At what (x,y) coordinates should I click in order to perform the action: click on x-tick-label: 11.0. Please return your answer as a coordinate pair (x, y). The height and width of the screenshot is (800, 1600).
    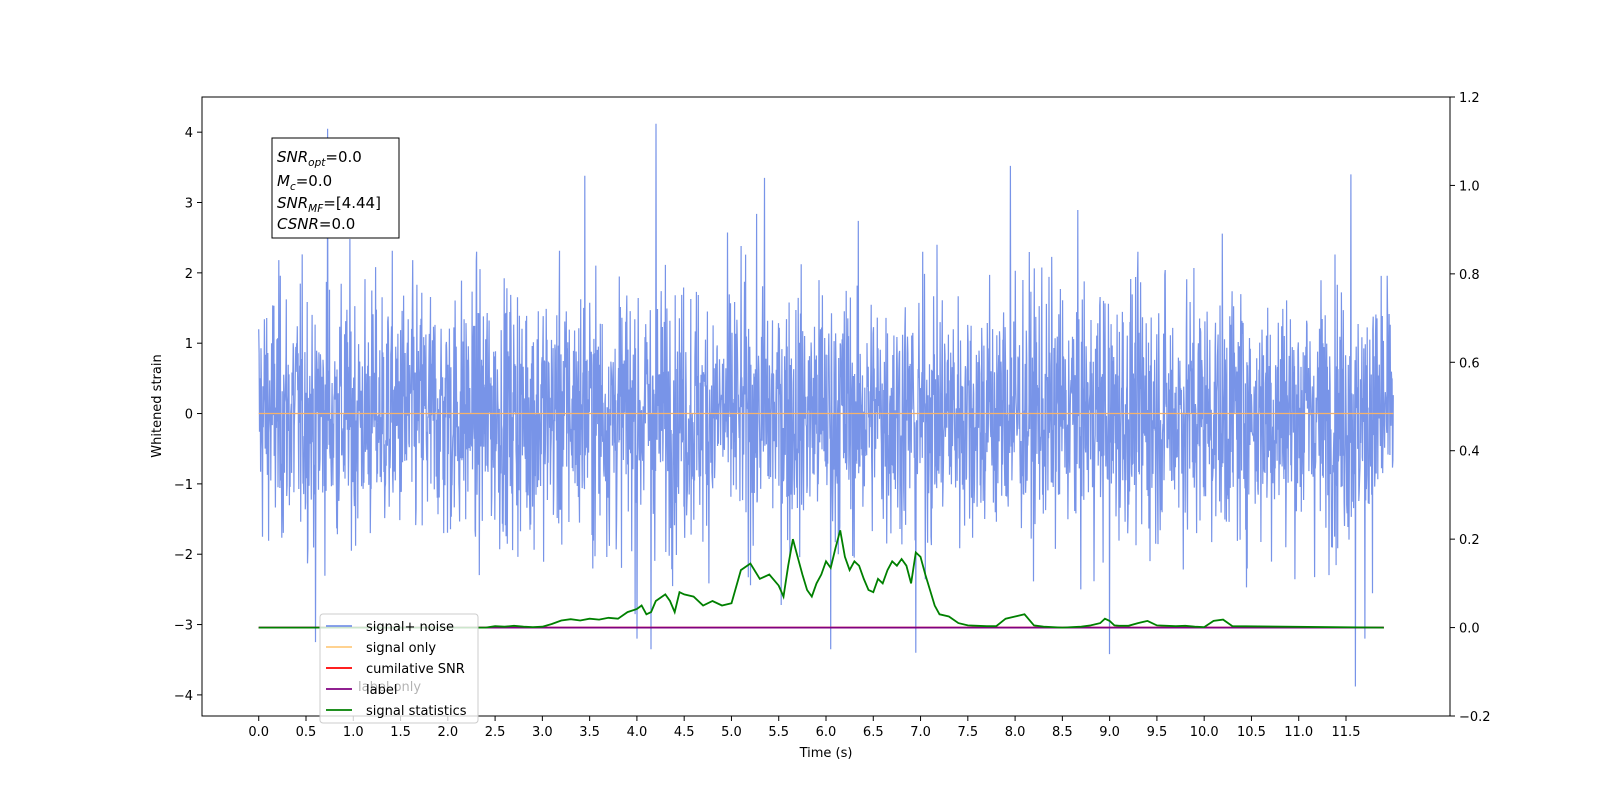
    Looking at the image, I should click on (1298, 732).